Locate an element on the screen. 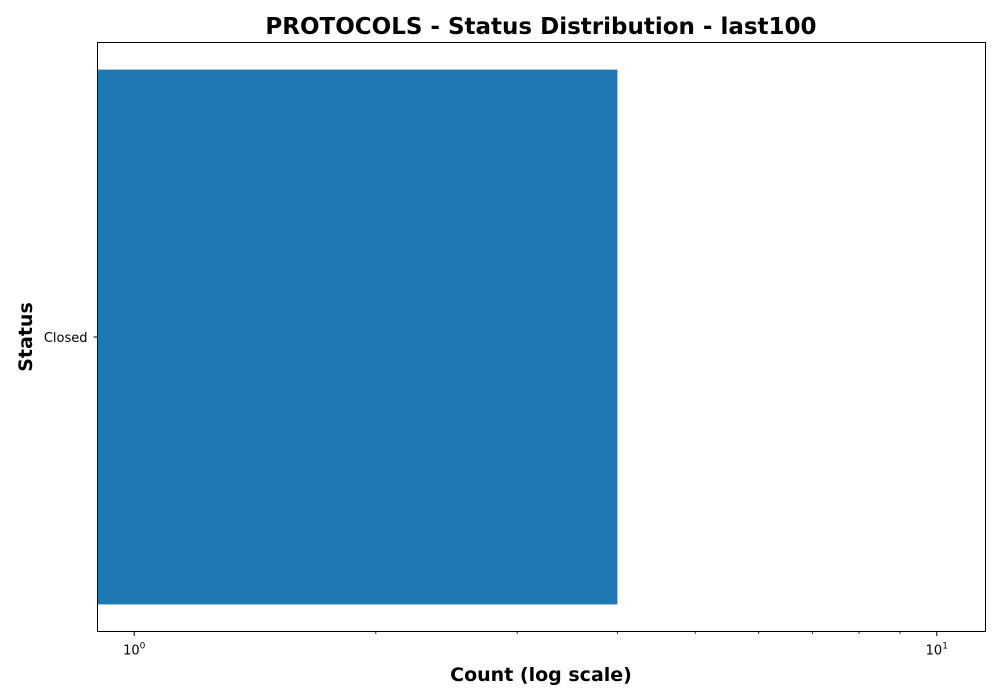 Image resolution: width=1000 pixels, height=700 pixels. y-axis-label: Status is located at coordinates (26, 337).